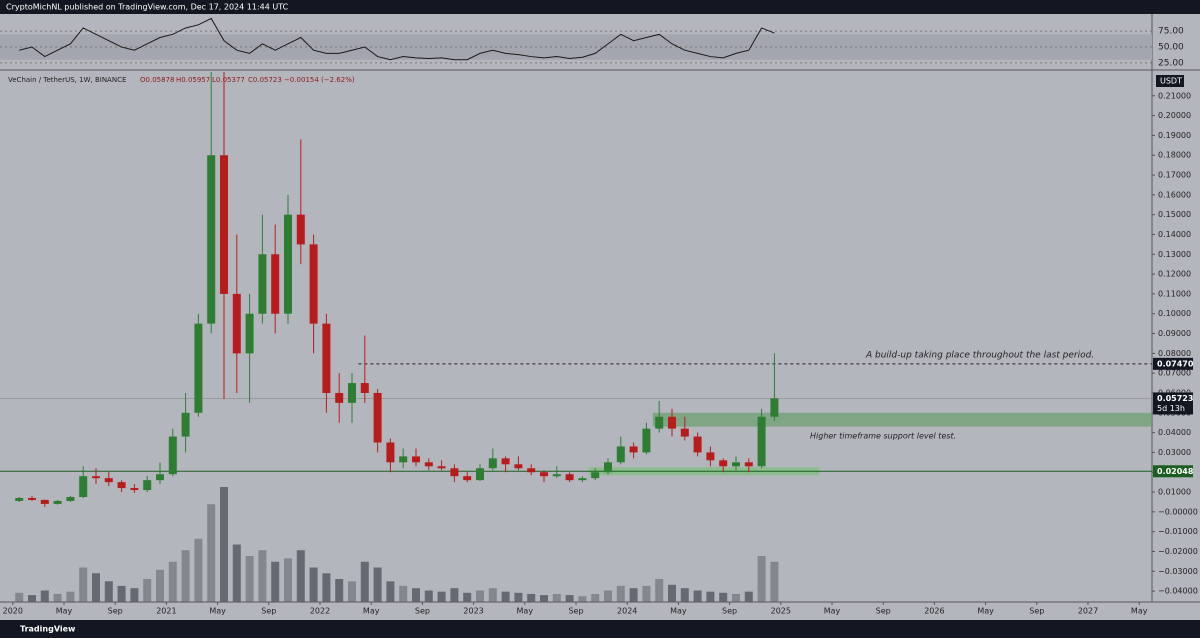 Image resolution: width=1200 pixels, height=638 pixels. What do you see at coordinates (627, 611) in the screenshot?
I see `x-tick-label: 2024` at bounding box center [627, 611].